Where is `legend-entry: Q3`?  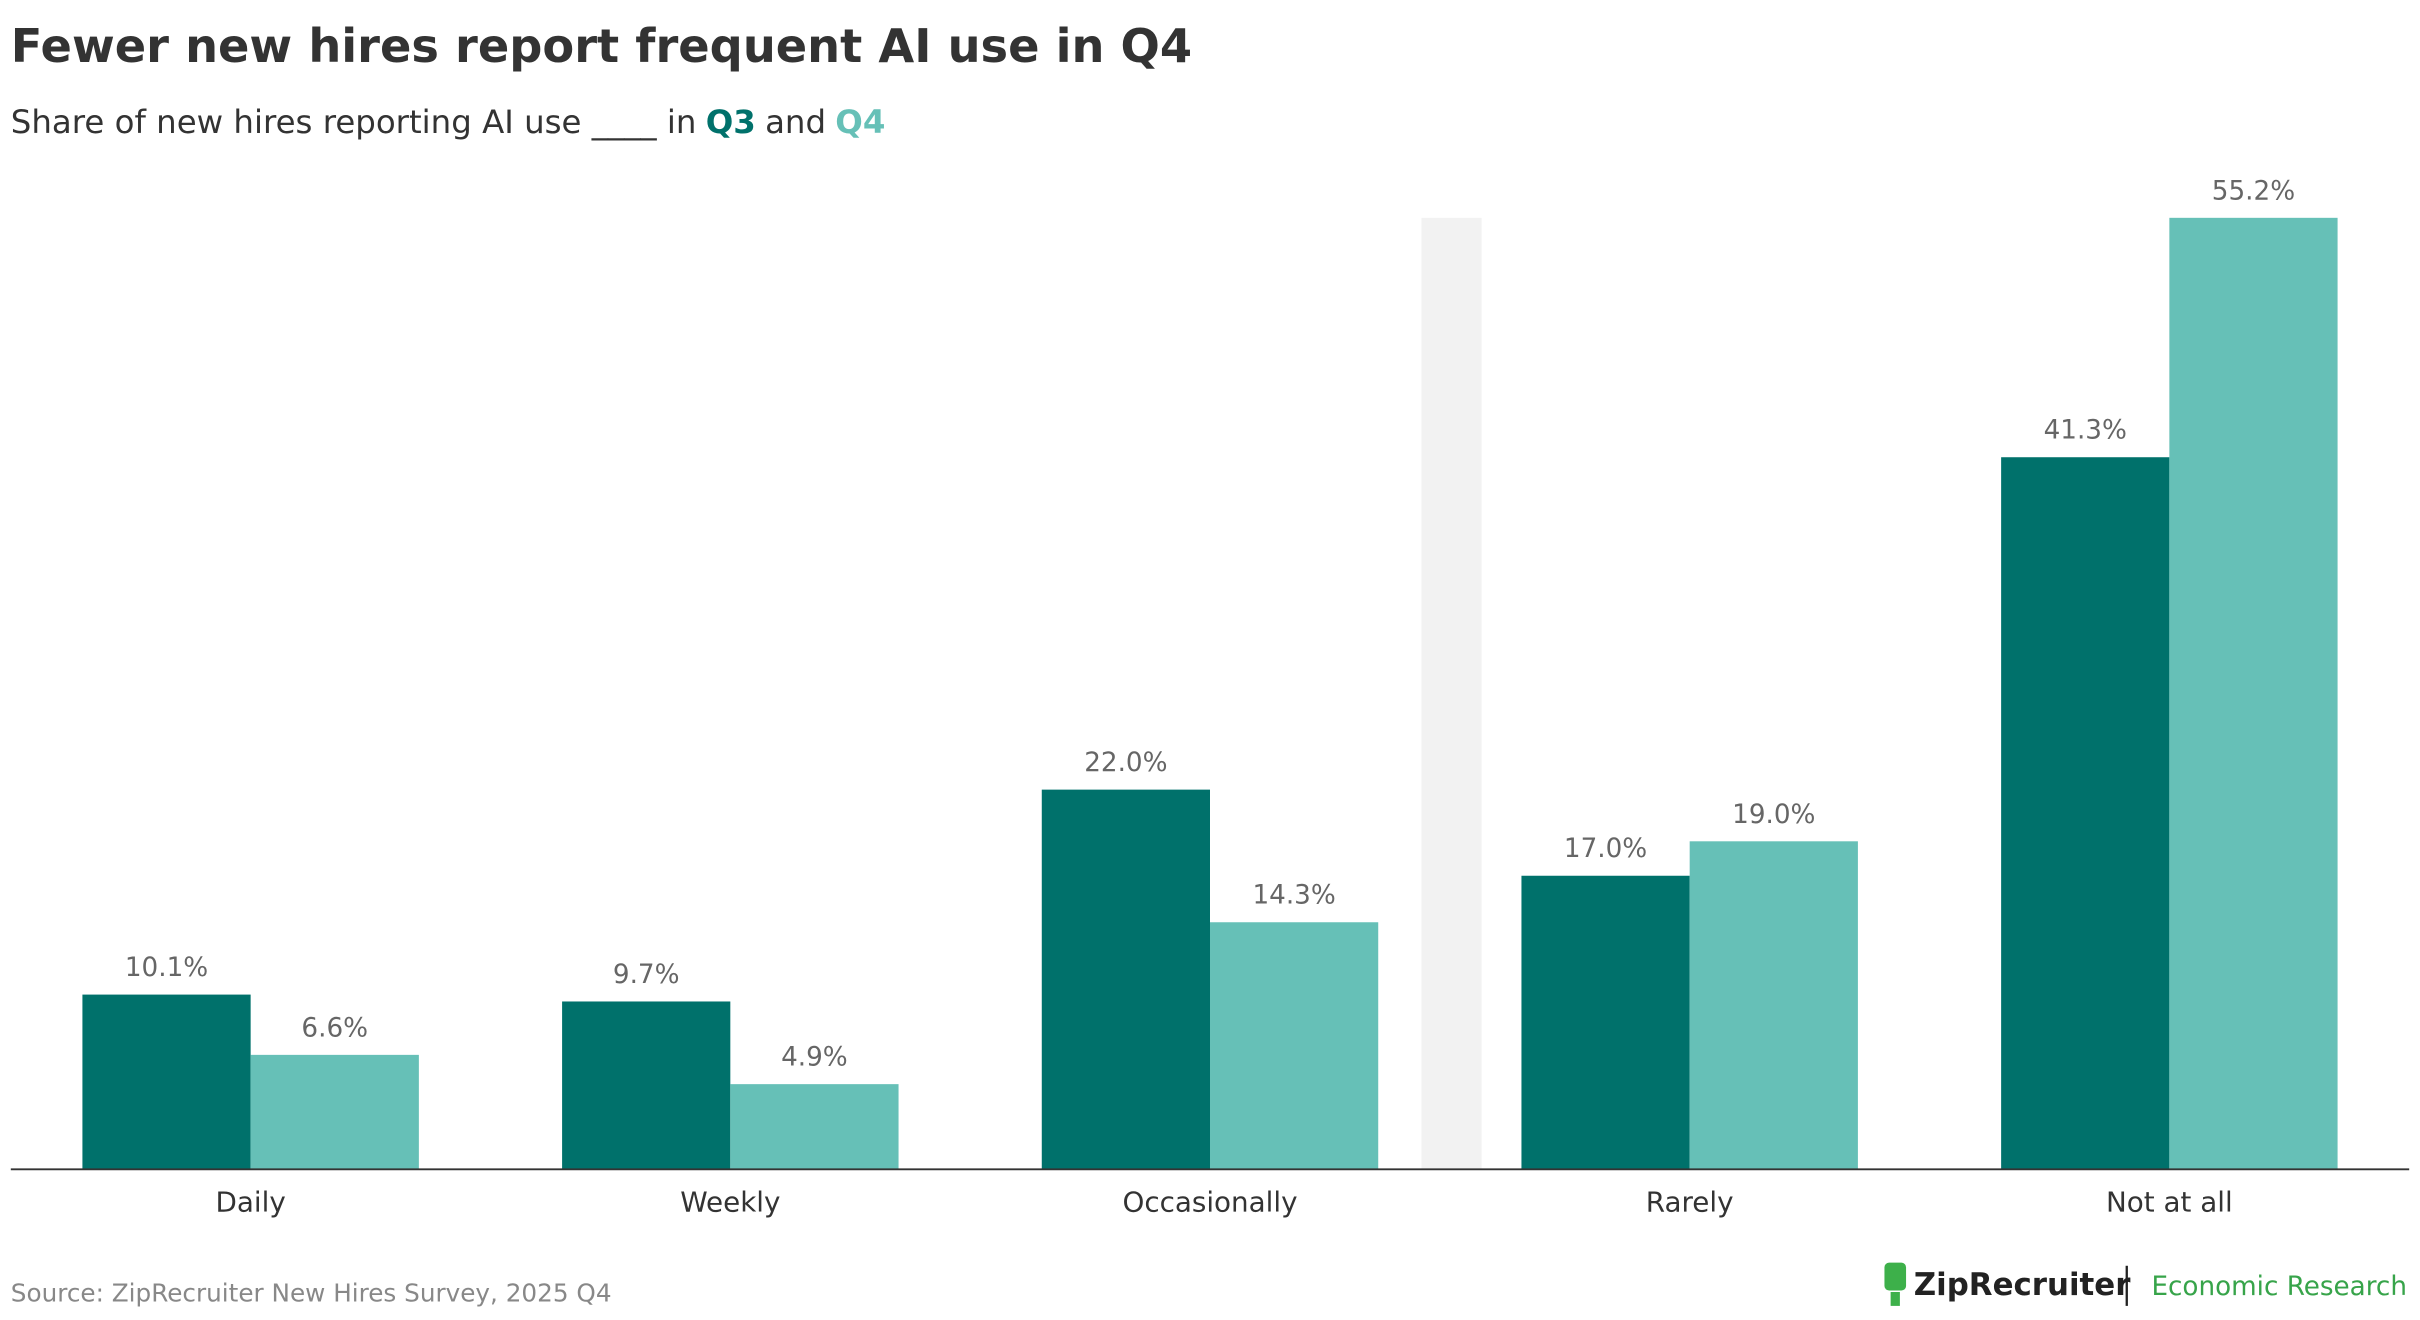
legend-entry: Q3 is located at coordinates (731, 122).